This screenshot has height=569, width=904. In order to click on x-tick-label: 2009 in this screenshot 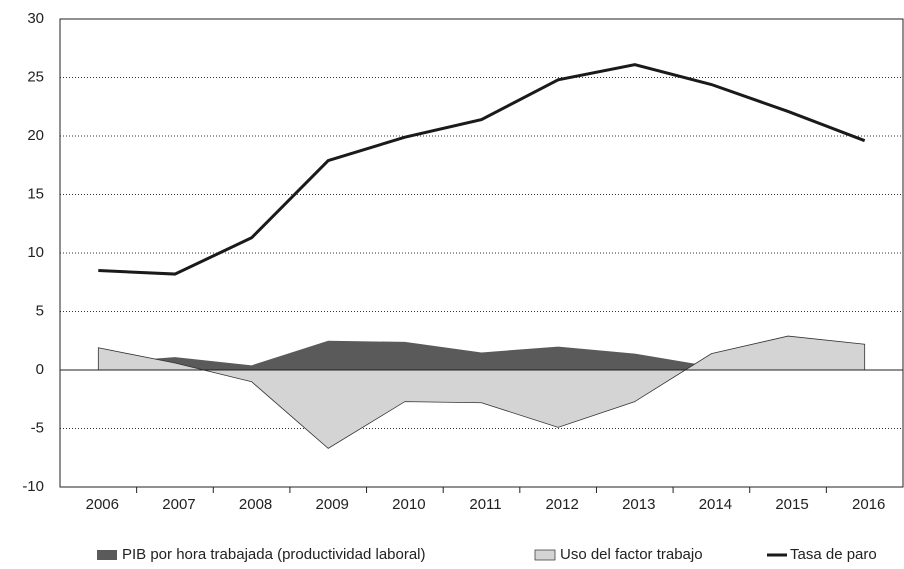, I will do `click(332, 504)`.